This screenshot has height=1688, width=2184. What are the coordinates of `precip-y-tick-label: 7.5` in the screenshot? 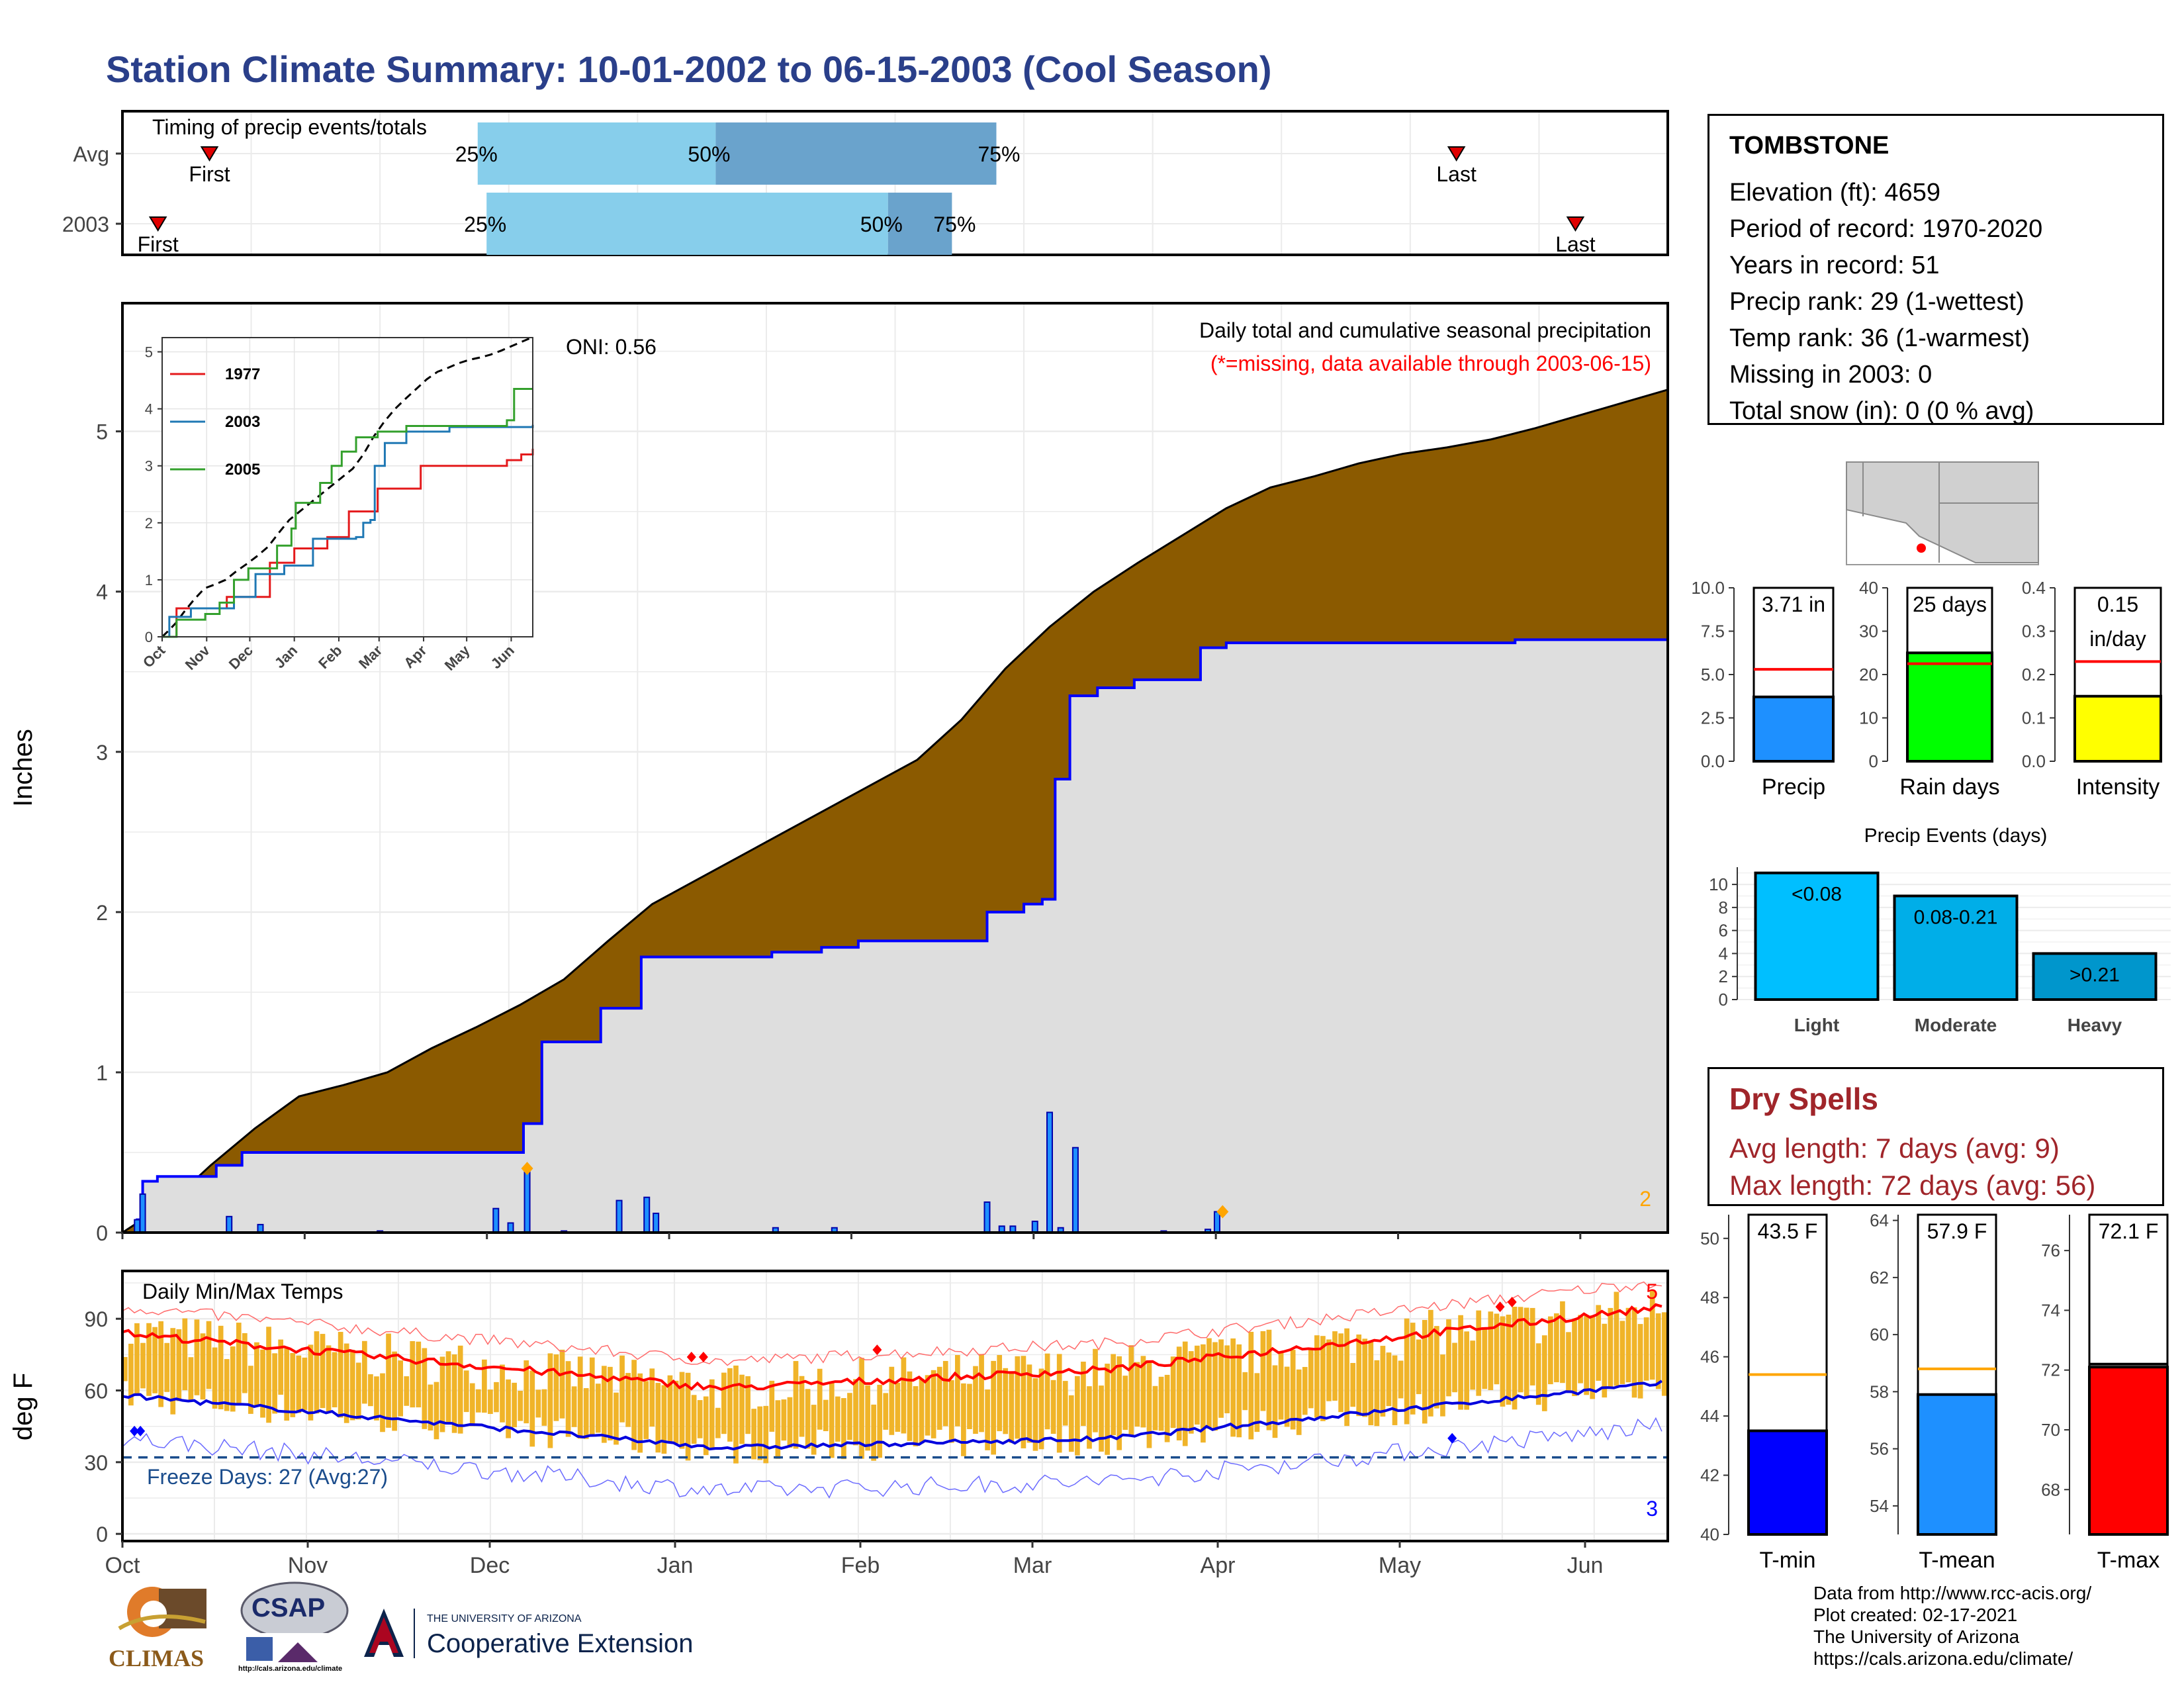 It's located at (1713, 631).